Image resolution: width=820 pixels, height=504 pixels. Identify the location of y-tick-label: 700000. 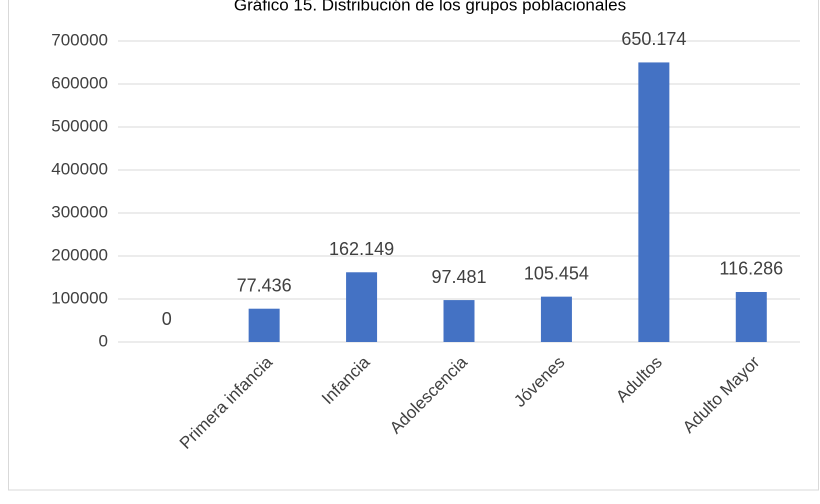
(79, 39).